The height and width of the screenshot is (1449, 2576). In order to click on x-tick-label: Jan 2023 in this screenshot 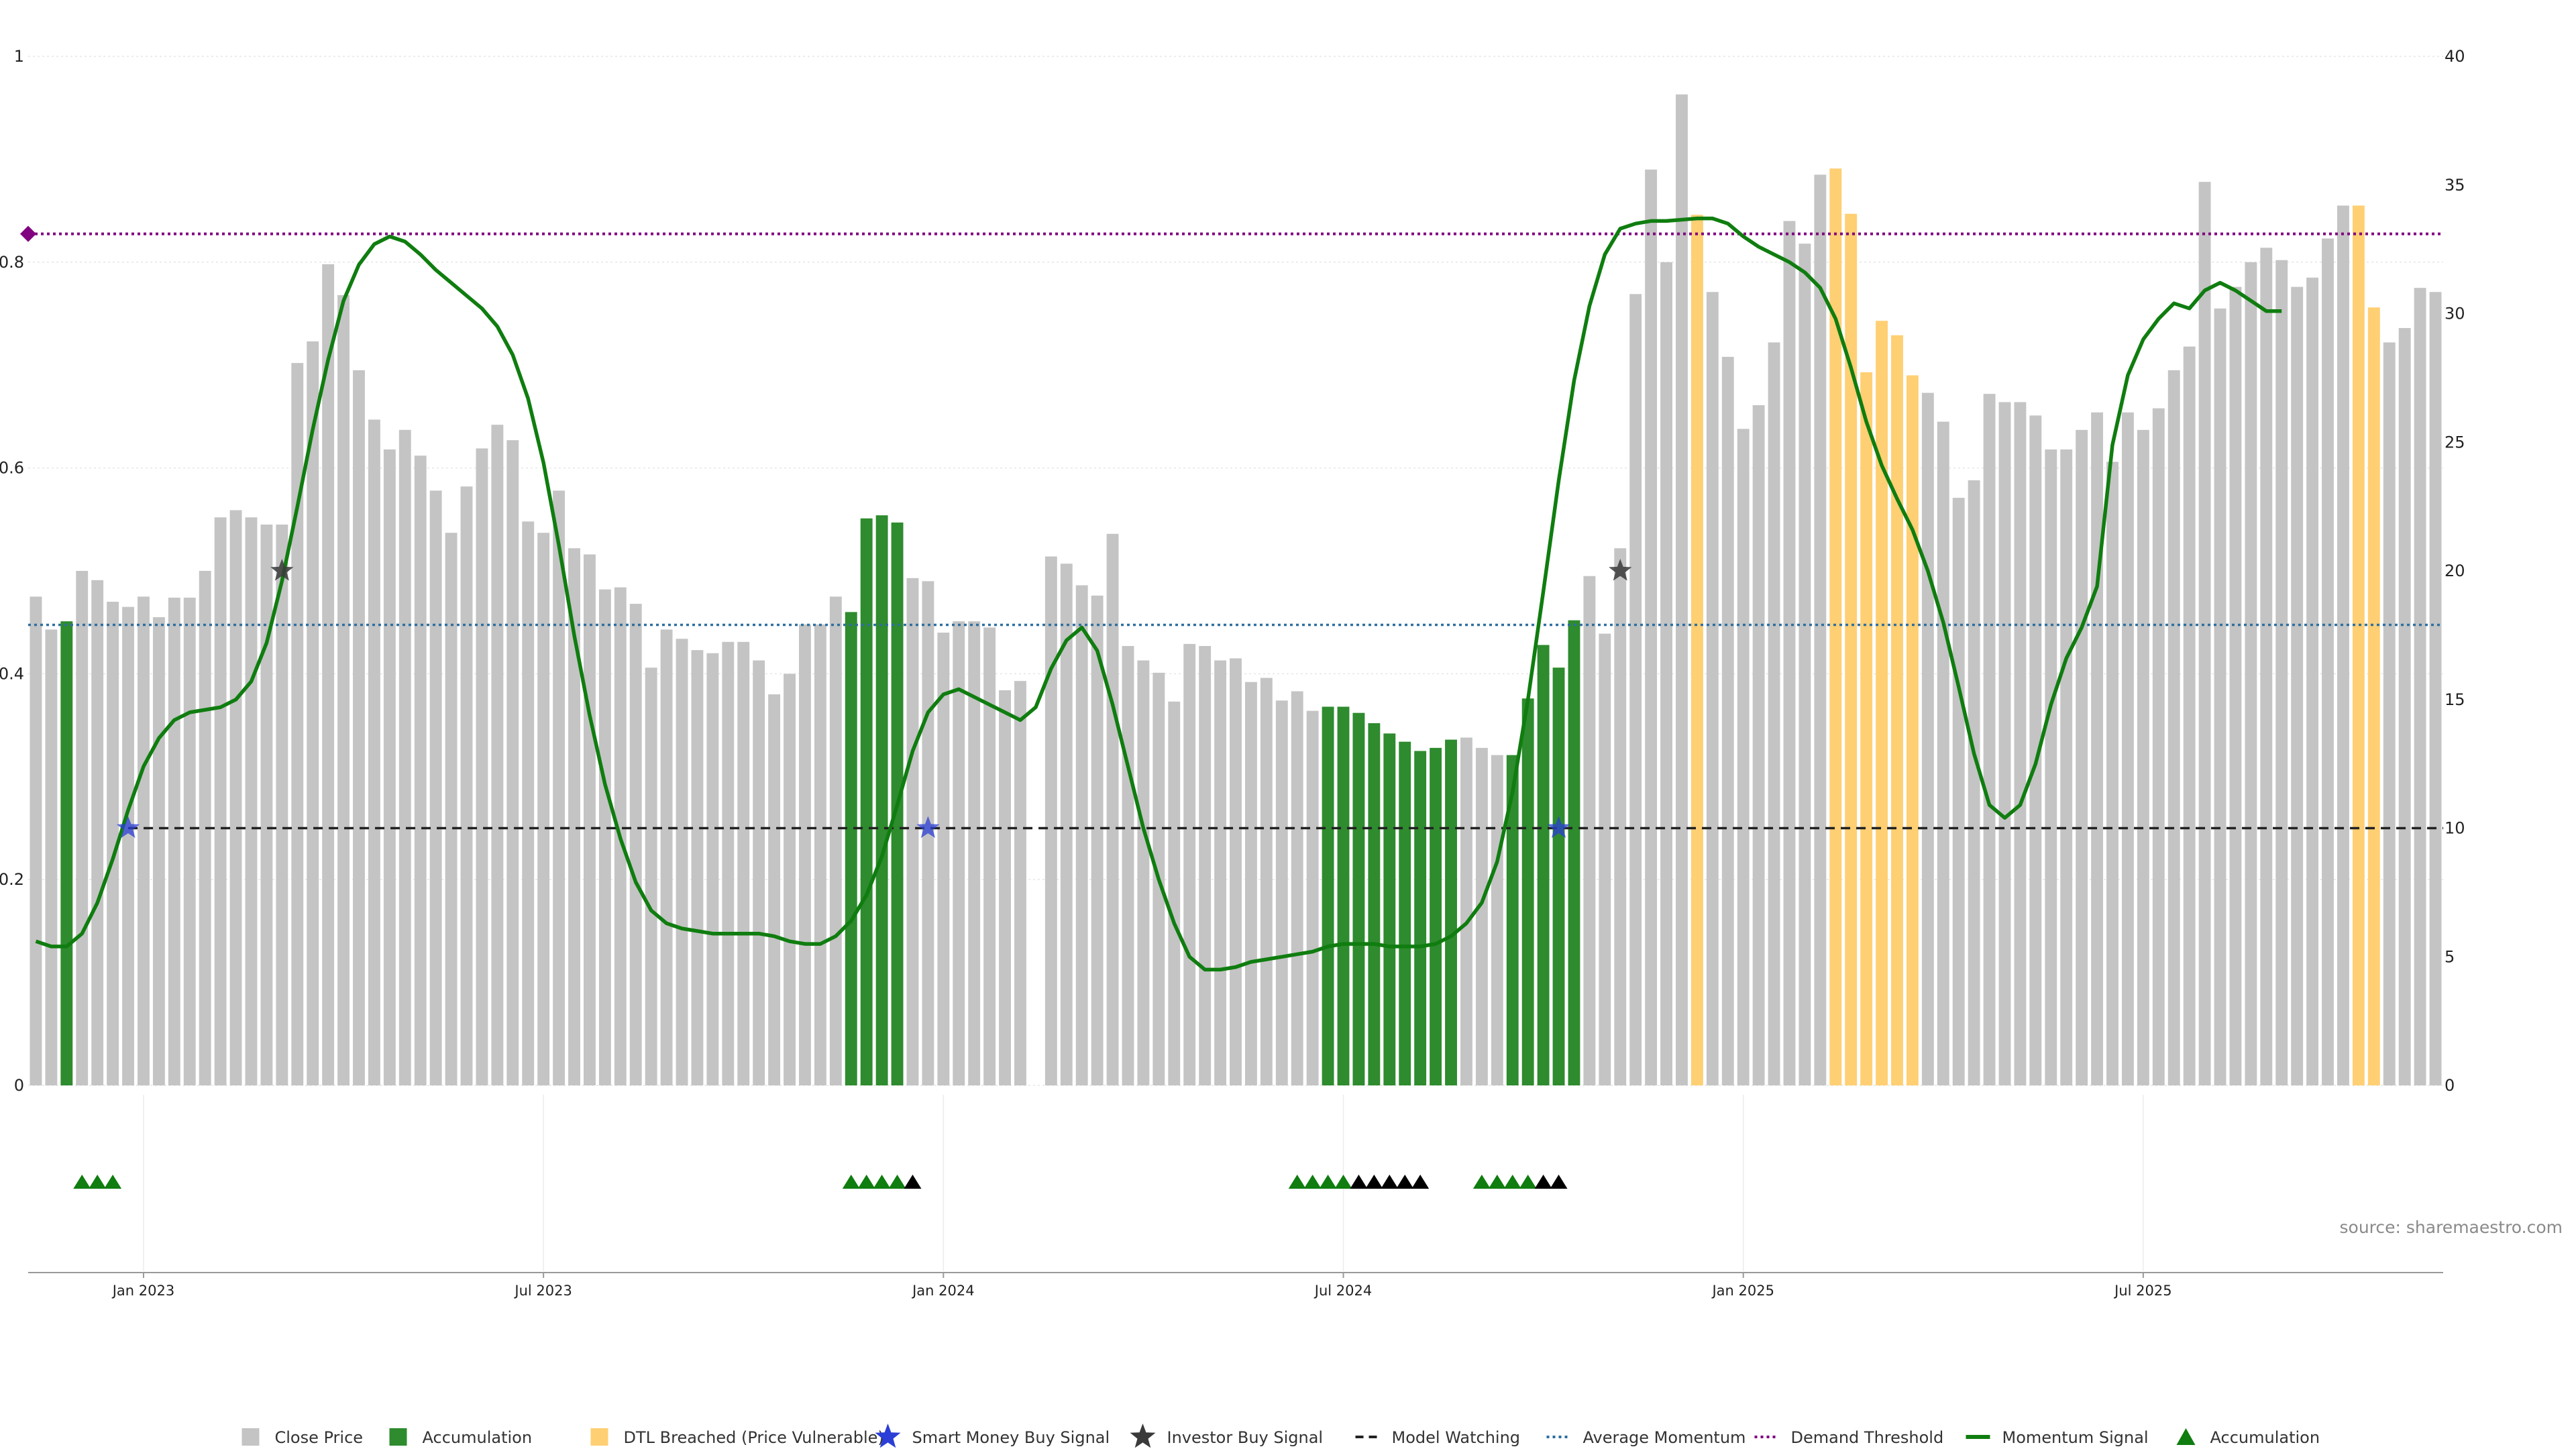, I will do `click(143, 1291)`.